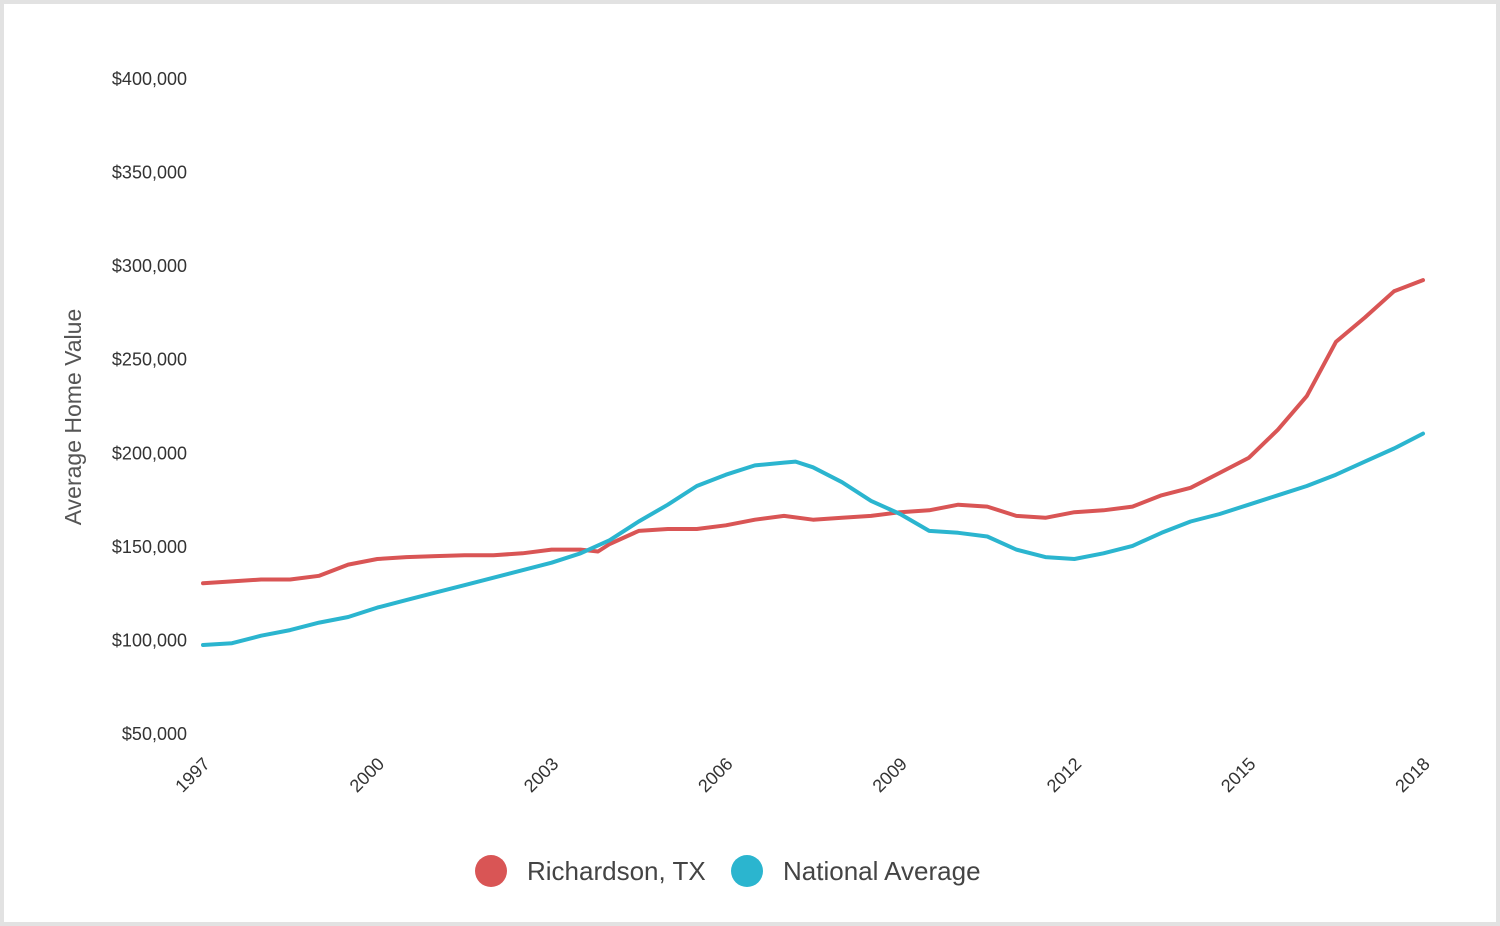  Describe the element at coordinates (192, 775) in the screenshot. I see `x-tick-label: 1997` at that location.